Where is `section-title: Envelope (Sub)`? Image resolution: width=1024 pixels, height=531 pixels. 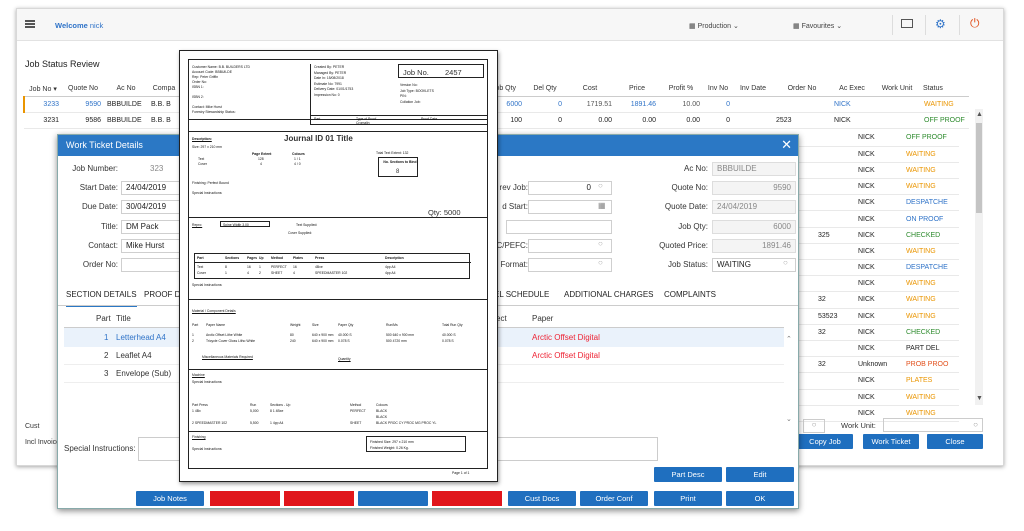
section-title: Envelope (Sub) is located at coordinates (144, 373).